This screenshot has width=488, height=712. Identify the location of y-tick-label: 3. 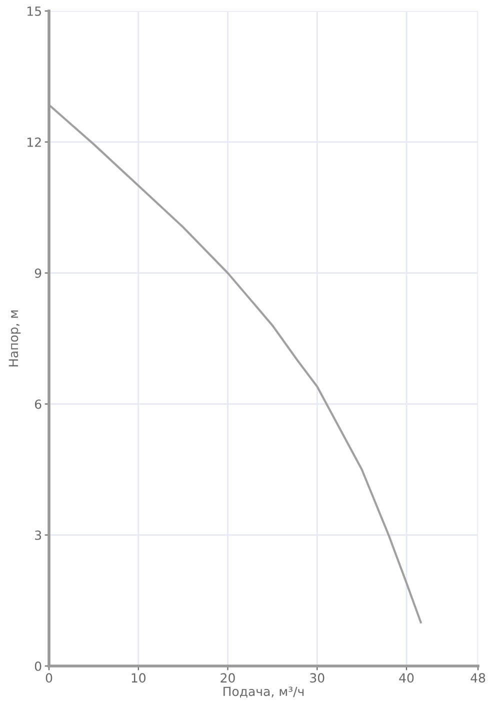
(38, 535).